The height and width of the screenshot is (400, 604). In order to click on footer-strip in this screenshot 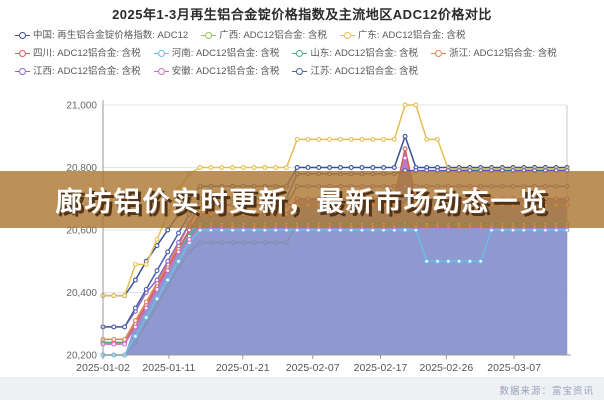, I will do `click(302, 388)`.